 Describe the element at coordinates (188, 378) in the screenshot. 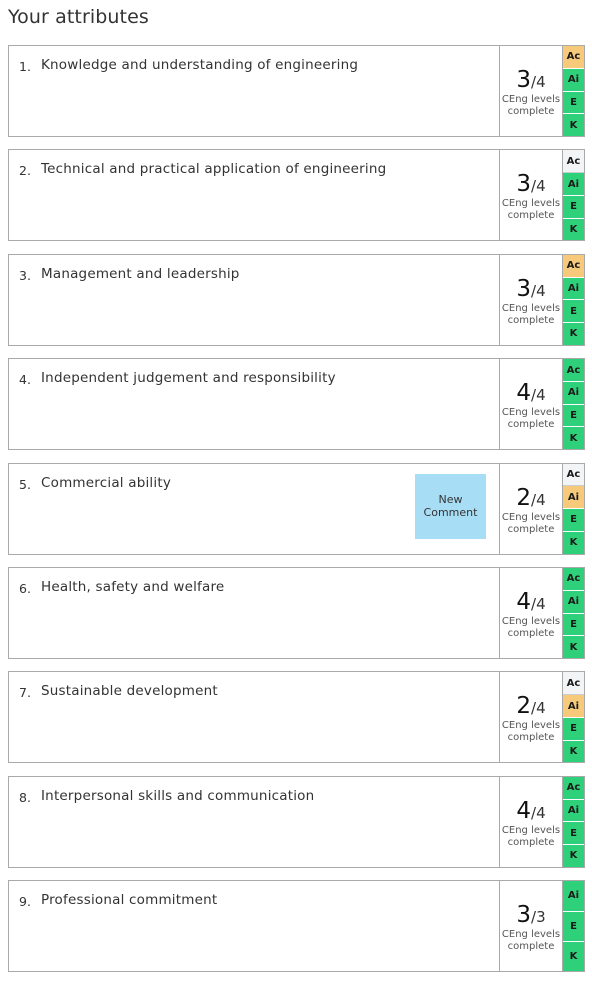

I see `attribute-title: Independent judgement and responsibility` at that location.